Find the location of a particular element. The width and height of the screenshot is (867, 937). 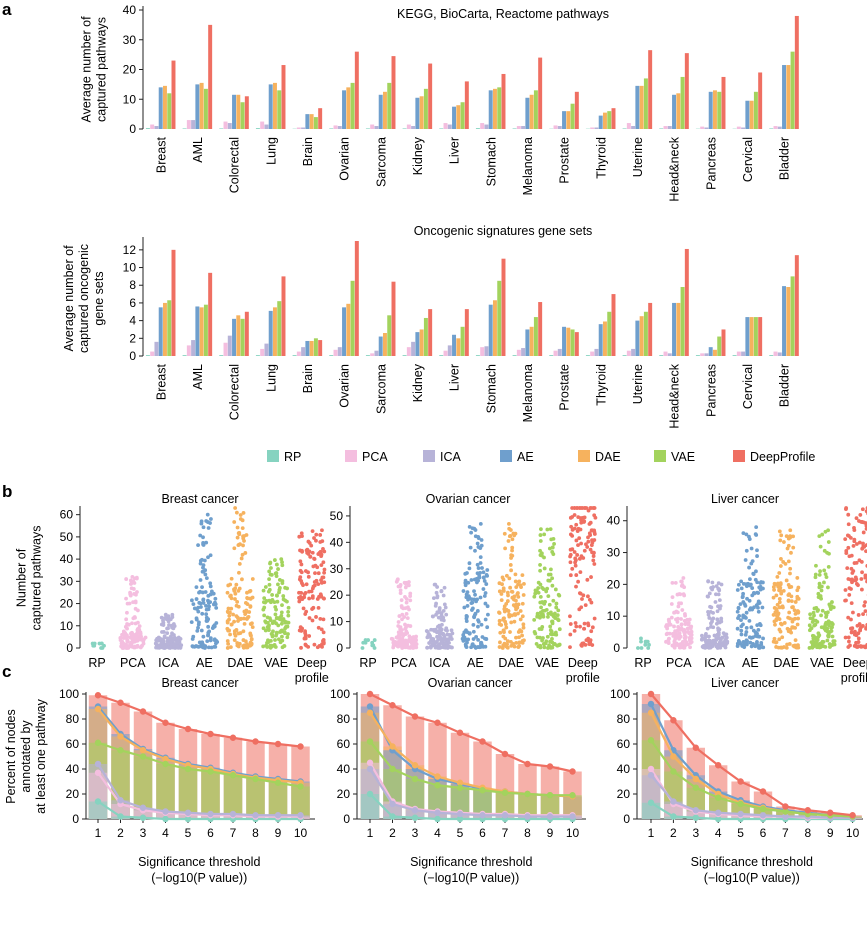

line-rp is located at coordinates (199, 810).